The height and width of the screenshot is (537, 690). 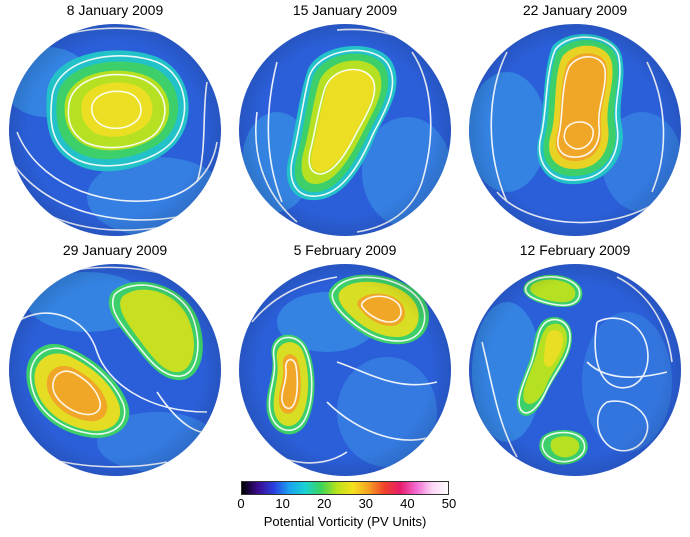 I want to click on colorbar-tick: 10, so click(x=282, y=503).